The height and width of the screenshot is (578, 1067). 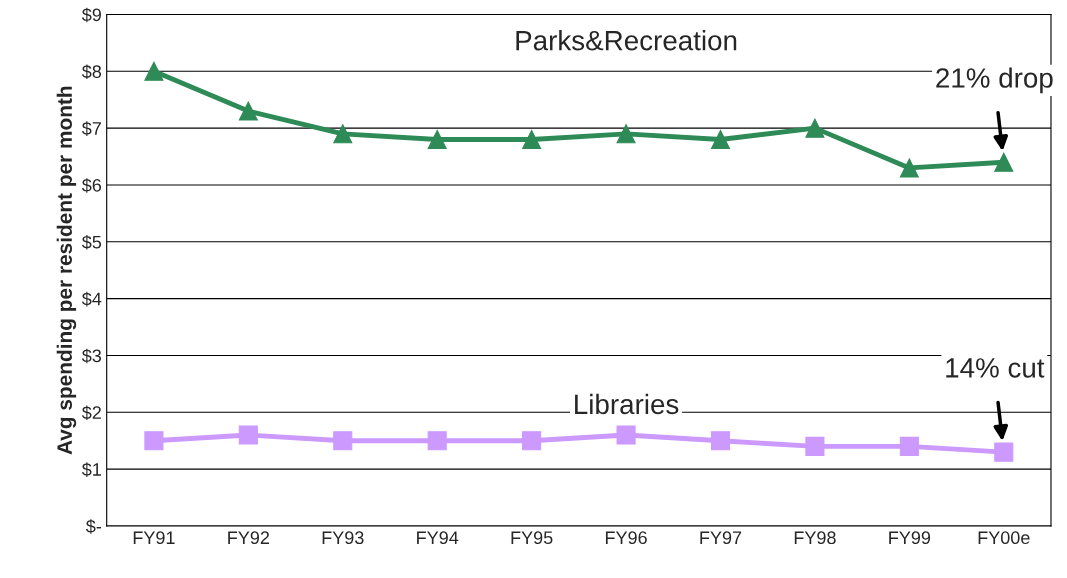 I want to click on y-axis-title: Avg spending per resident per month, so click(x=66, y=270).